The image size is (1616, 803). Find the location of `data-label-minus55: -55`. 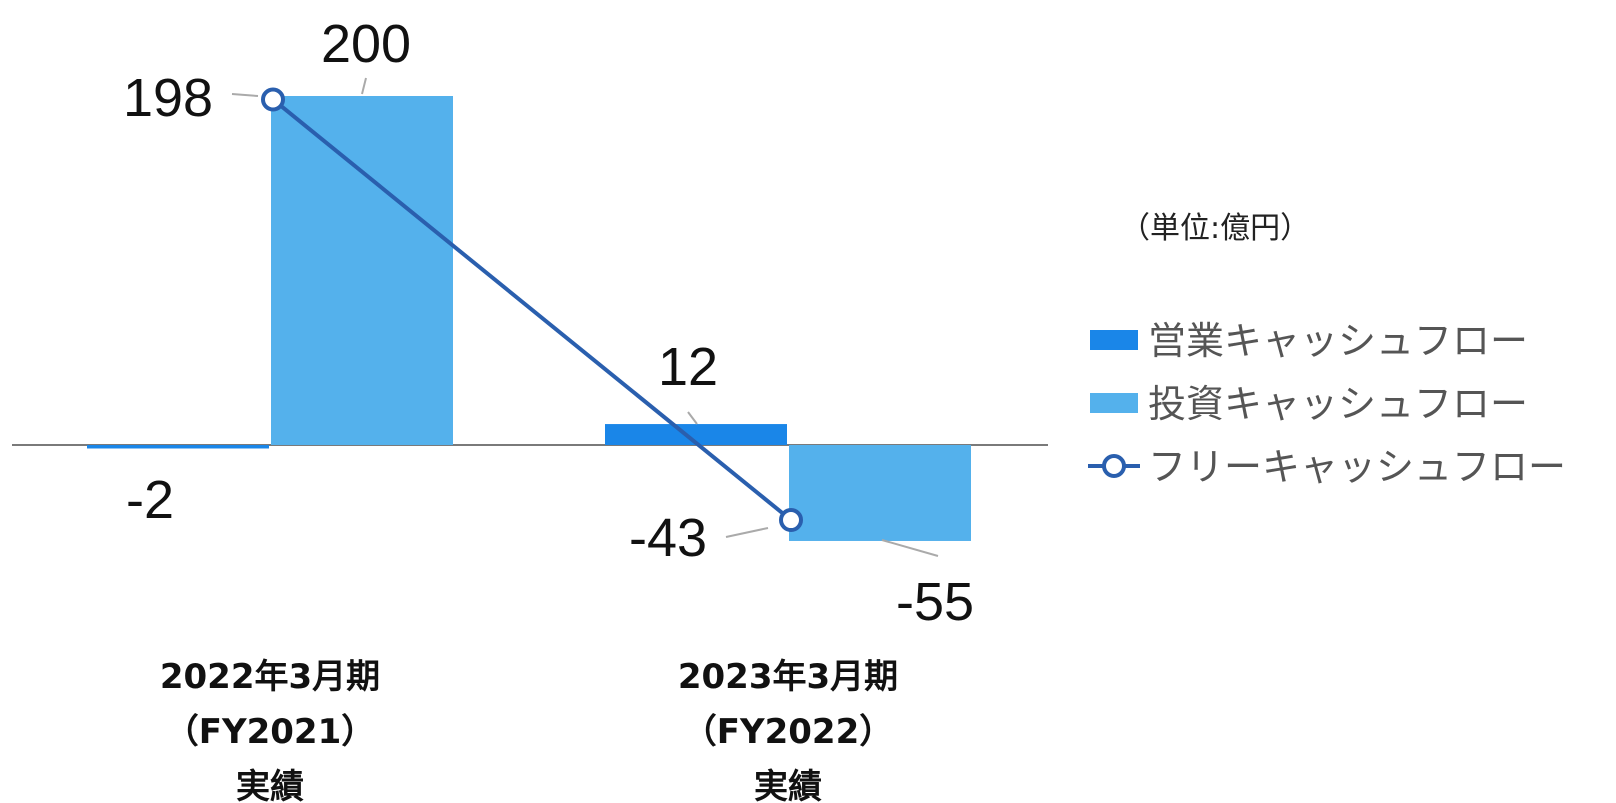

data-label-minus55: -55 is located at coordinates (935, 602).